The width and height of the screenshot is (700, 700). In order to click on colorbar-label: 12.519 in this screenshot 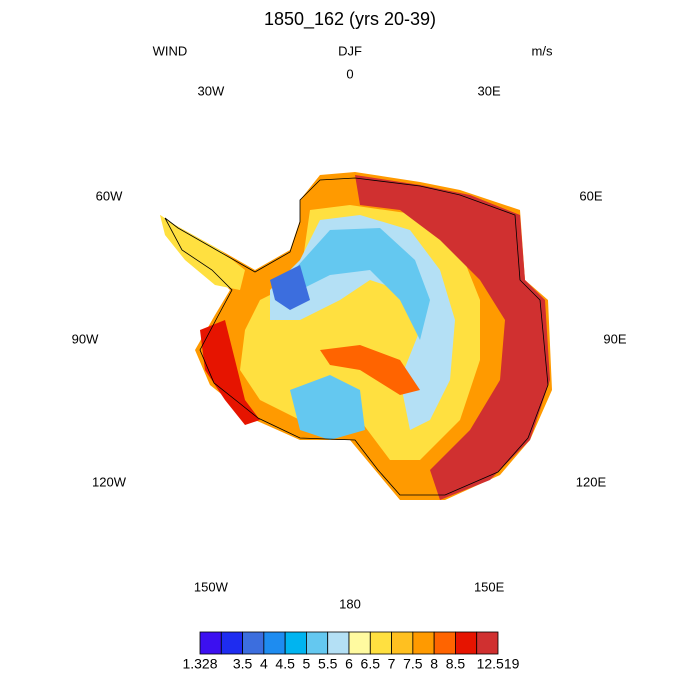, I will do `click(498, 664)`.